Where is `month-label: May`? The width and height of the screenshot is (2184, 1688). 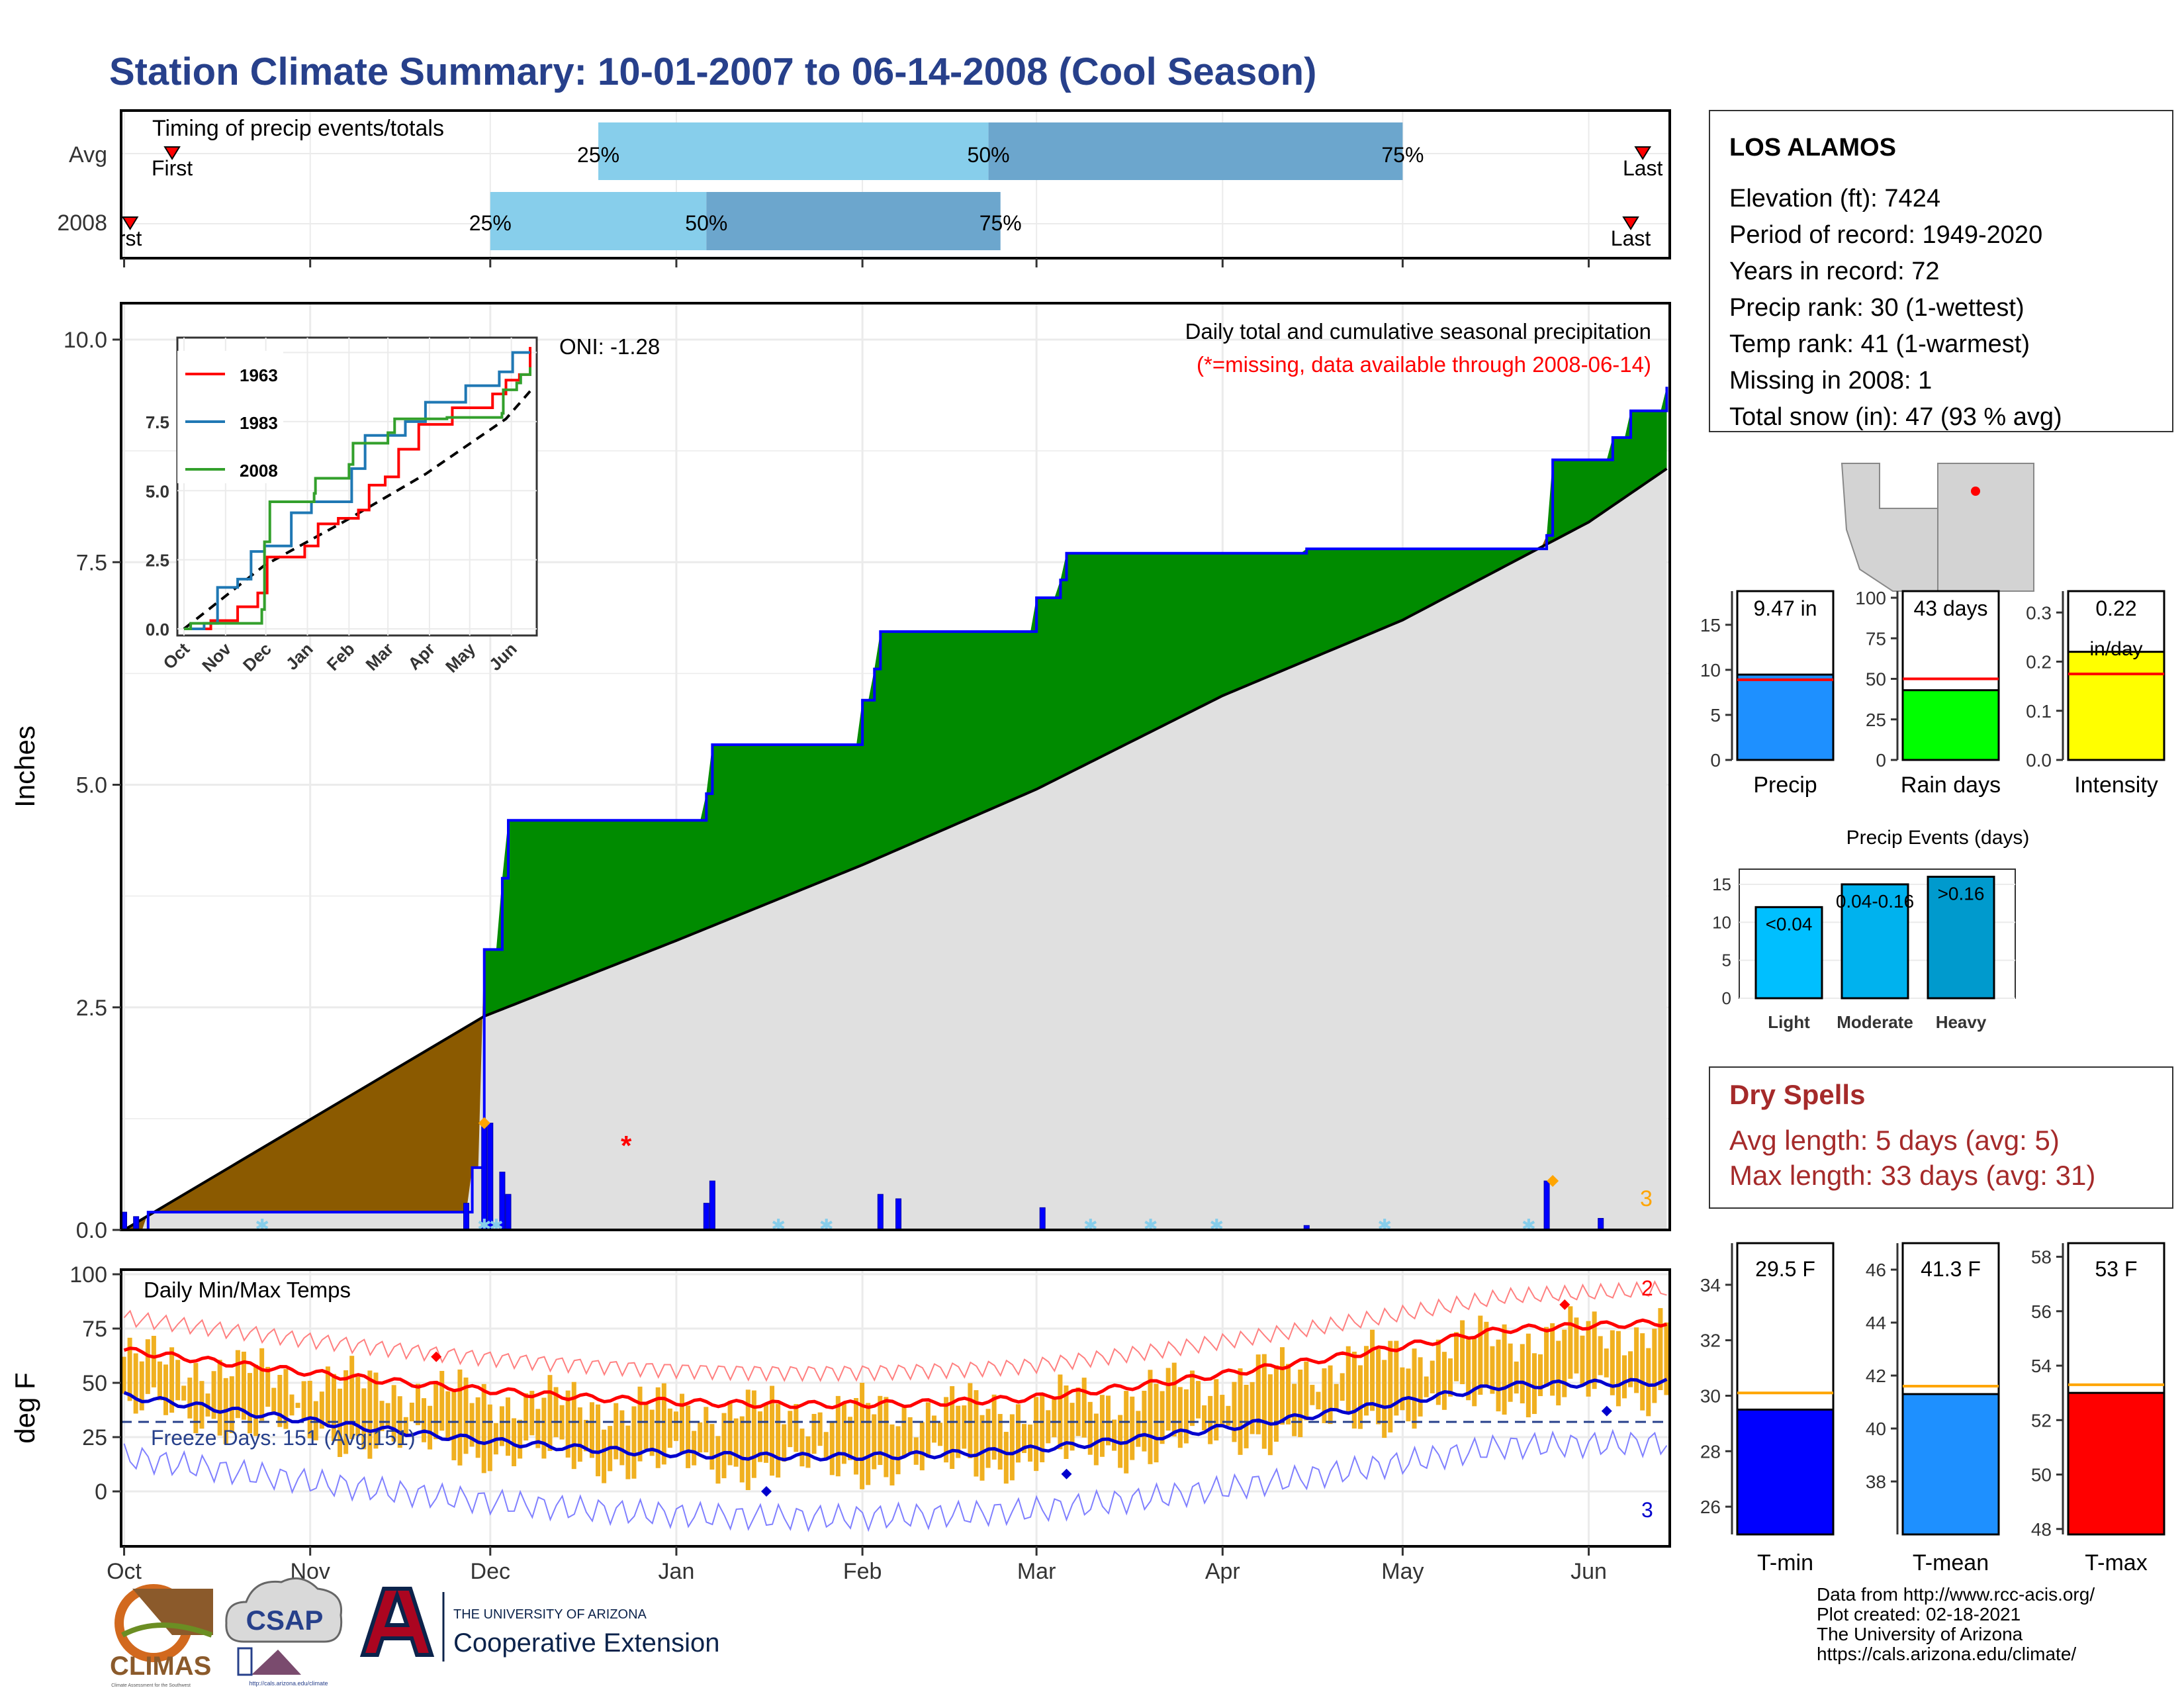 month-label: May is located at coordinates (1402, 1571).